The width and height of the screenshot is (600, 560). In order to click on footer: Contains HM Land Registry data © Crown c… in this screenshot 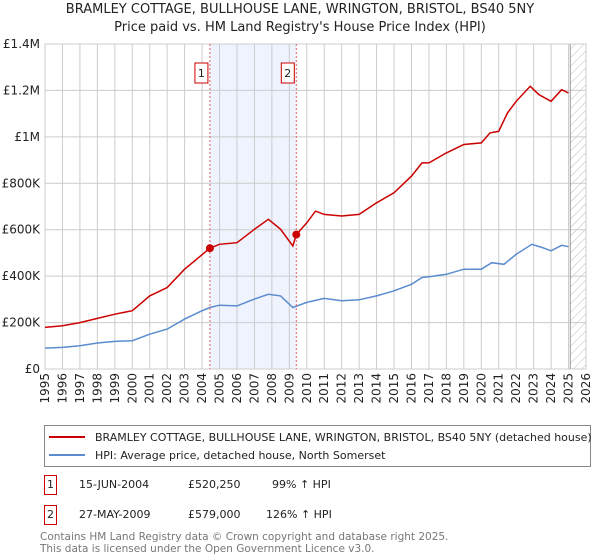, I will do `click(244, 543)`.